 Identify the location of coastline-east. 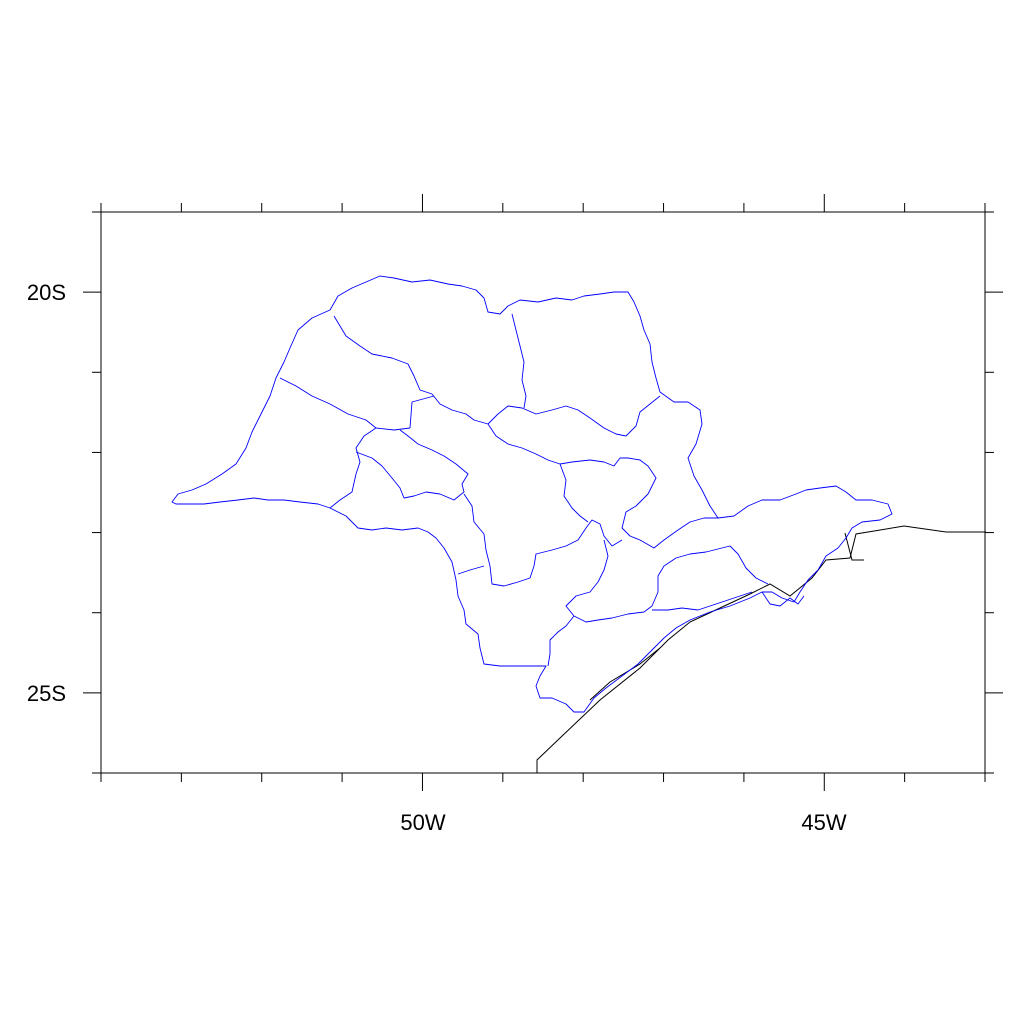
(854, 546).